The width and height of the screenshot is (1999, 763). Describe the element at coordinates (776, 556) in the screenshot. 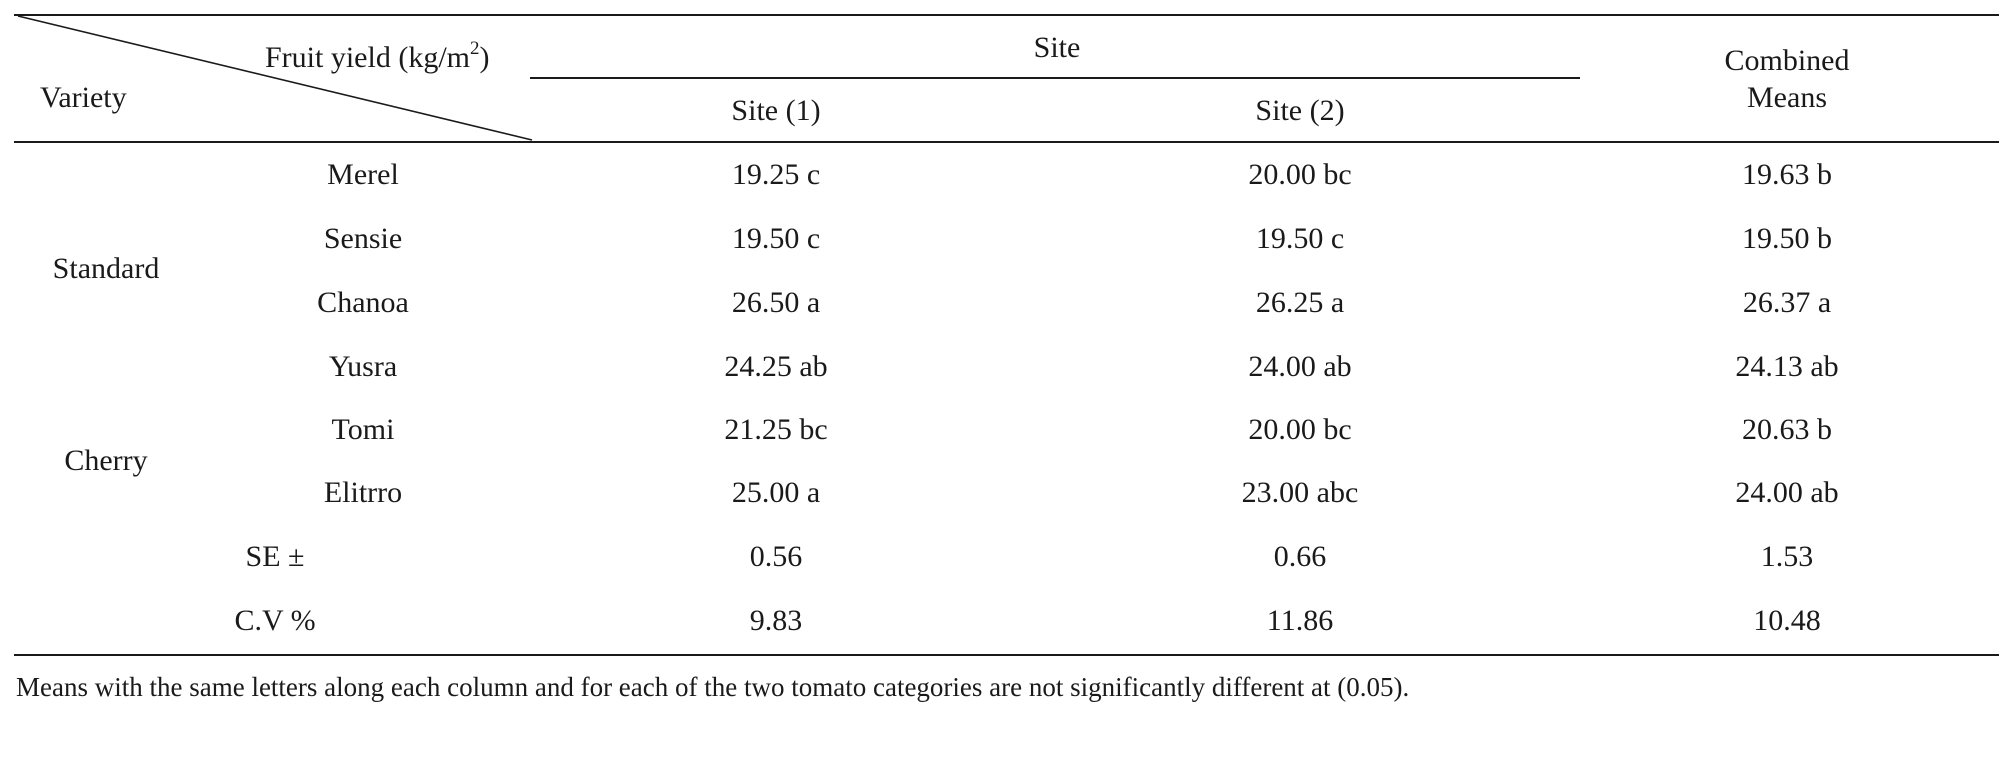

I see `site1-stat: 0.56` at that location.